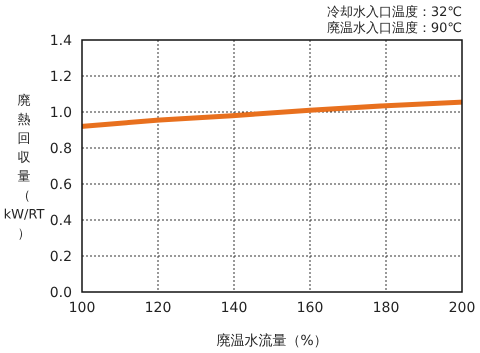 This screenshot has height=353, width=480. What do you see at coordinates (61, 185) in the screenshot?
I see `y-tick-label: 0.6` at bounding box center [61, 185].